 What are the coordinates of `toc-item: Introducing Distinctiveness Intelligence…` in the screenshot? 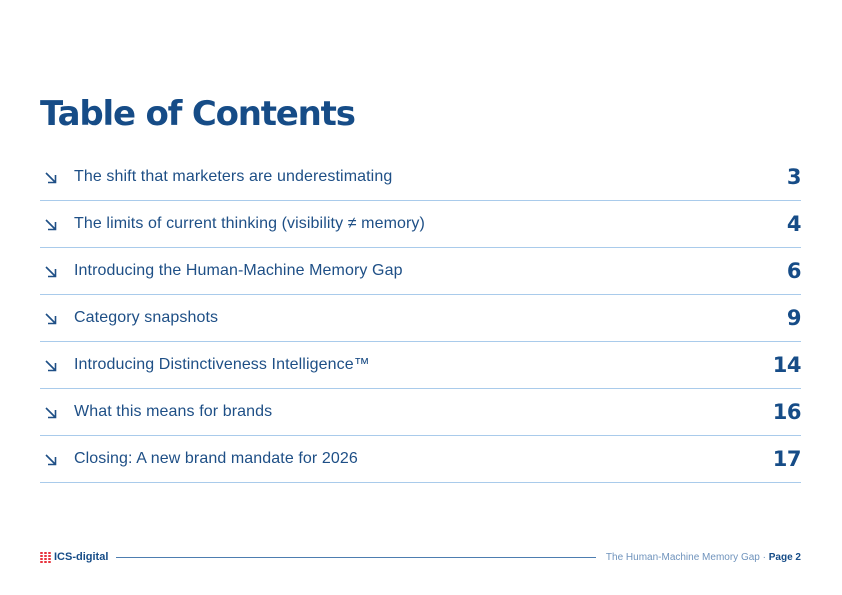 It's located at (421, 365).